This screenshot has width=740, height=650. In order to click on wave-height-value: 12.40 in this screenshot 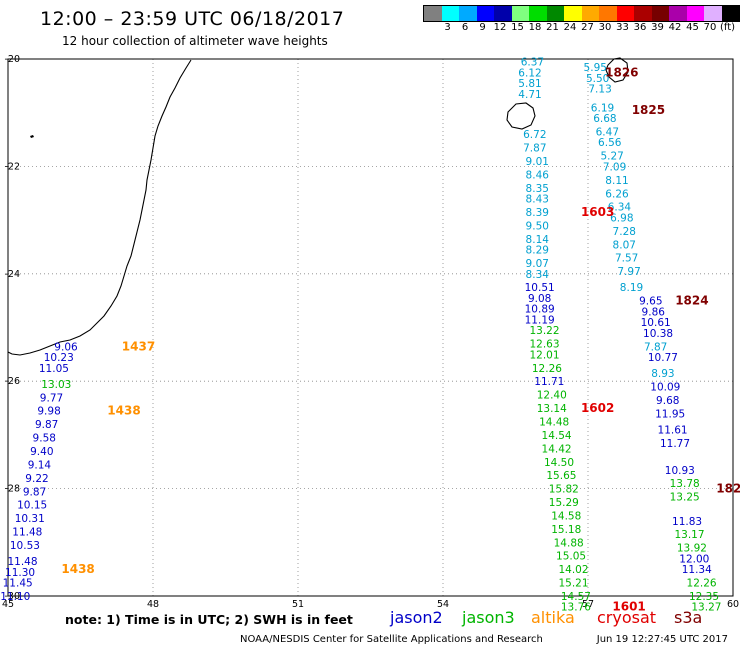, I will do `click(552, 396)`.